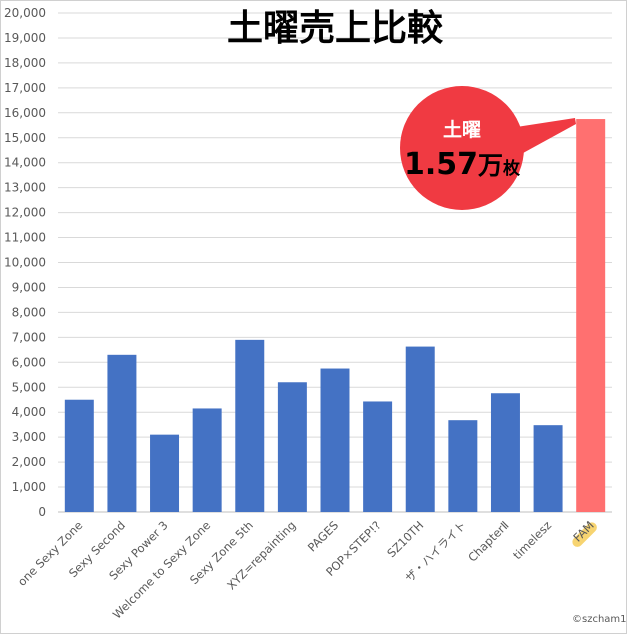  Describe the element at coordinates (490, 165) in the screenshot. I see `annotation-unit: 万` at that location.